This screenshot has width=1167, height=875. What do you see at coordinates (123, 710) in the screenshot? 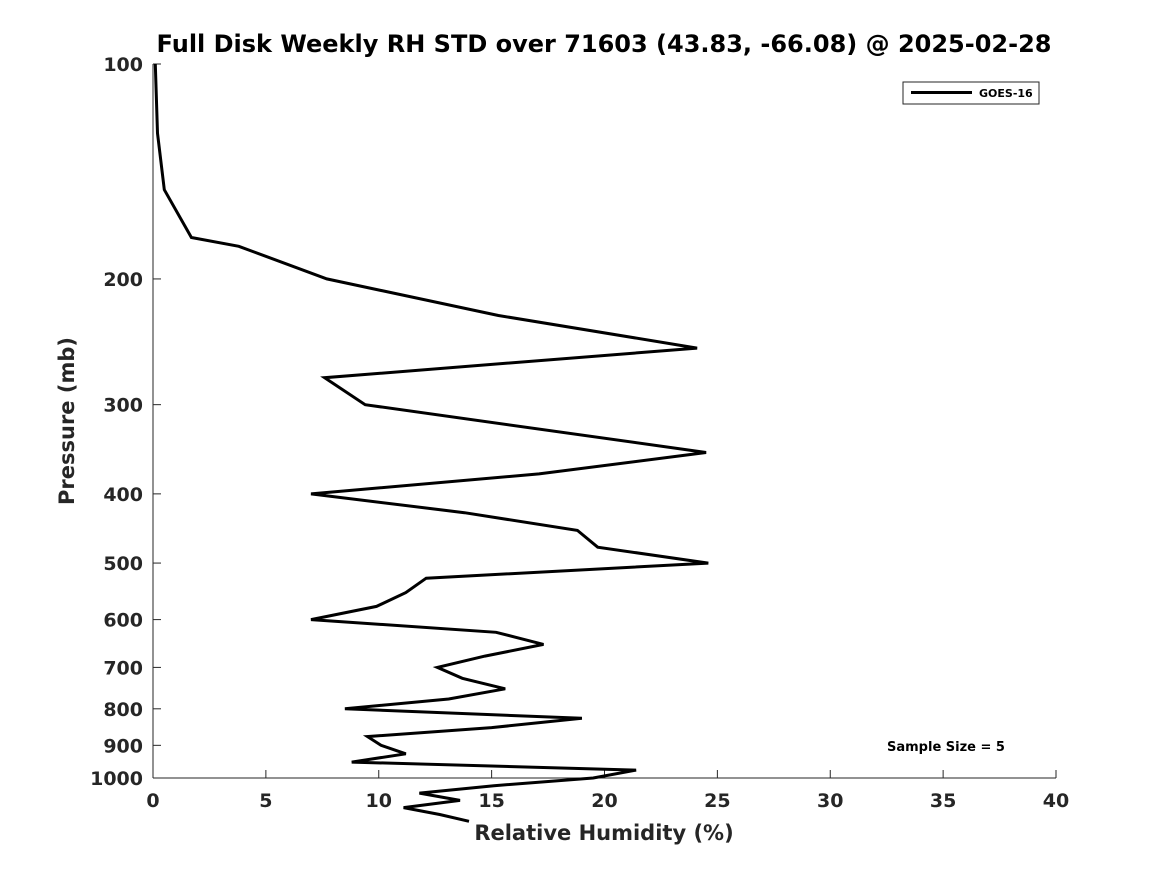
I see `y-tick-label-800: 800` at bounding box center [123, 710].